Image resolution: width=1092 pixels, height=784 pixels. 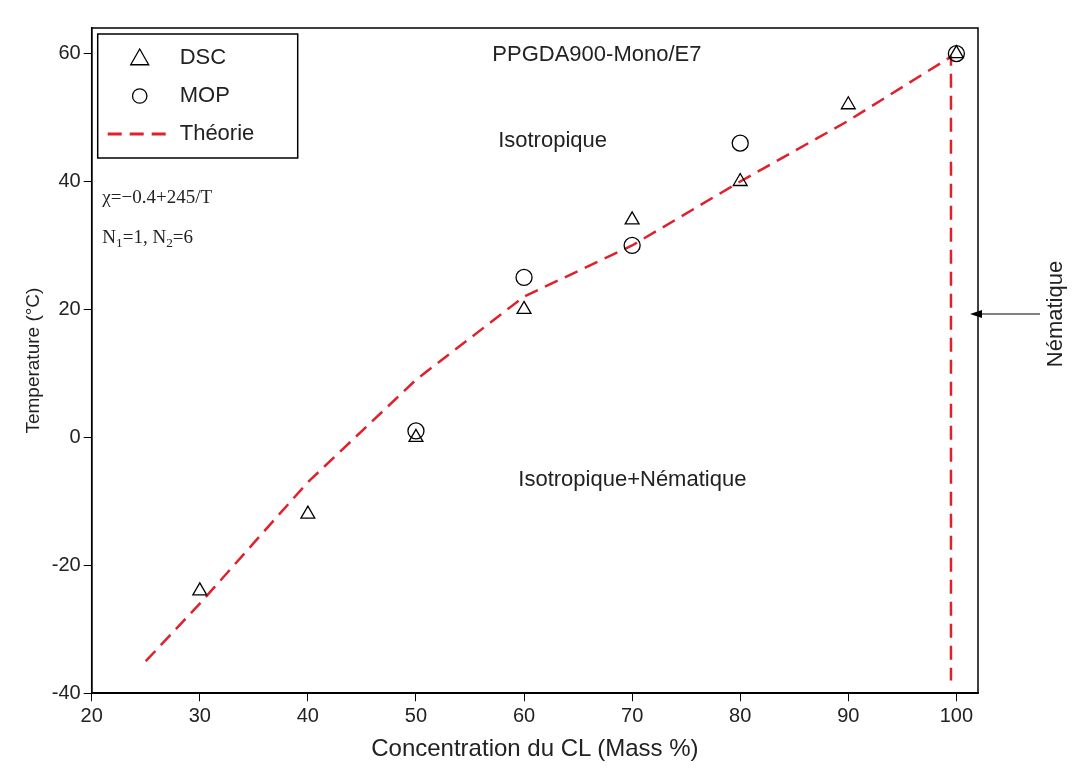 I want to click on x-tick-label: 50, so click(x=416, y=714).